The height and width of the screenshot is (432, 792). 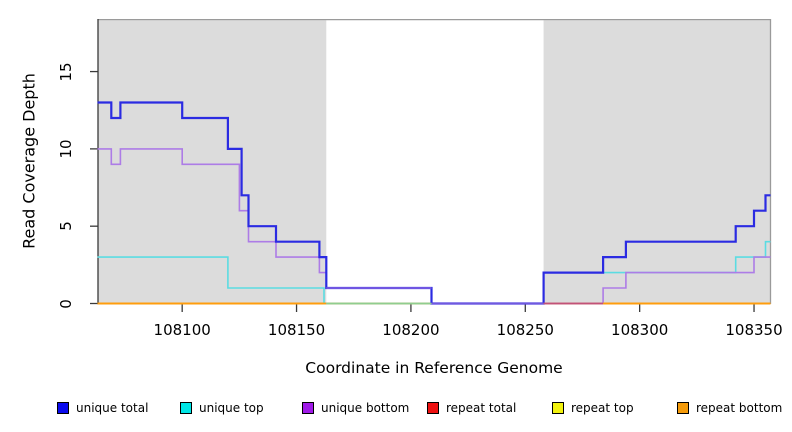 What do you see at coordinates (66, 303) in the screenshot?
I see `y-tick-label: 0` at bounding box center [66, 303].